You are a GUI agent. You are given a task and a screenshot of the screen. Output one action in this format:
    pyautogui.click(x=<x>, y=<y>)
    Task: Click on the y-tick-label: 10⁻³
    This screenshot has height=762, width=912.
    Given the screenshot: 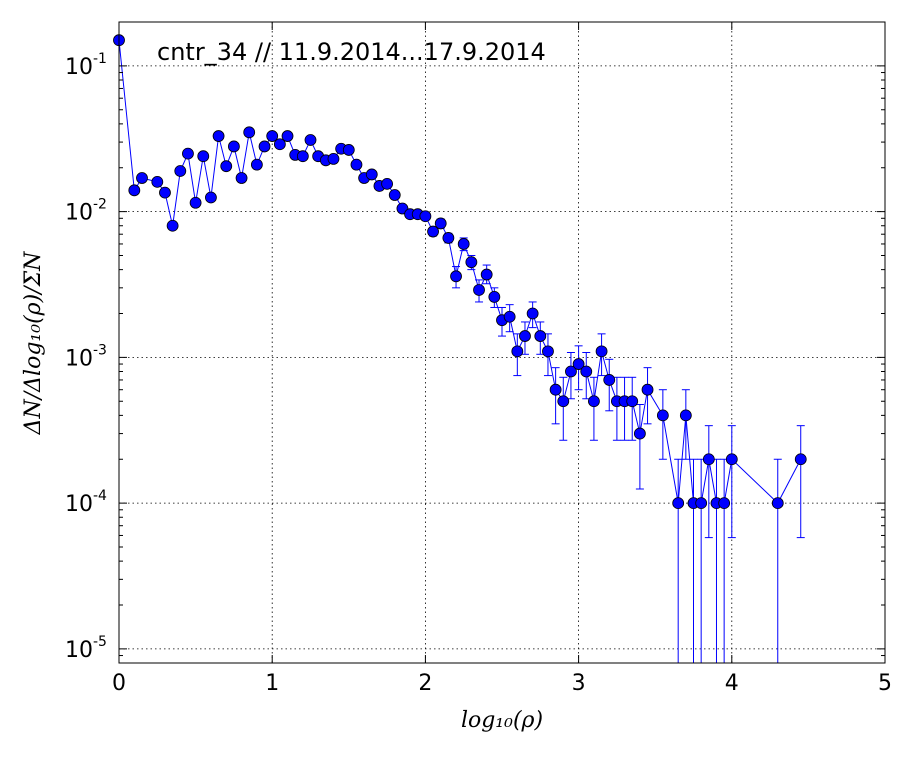 What is the action you would take?
    pyautogui.click(x=86, y=356)
    